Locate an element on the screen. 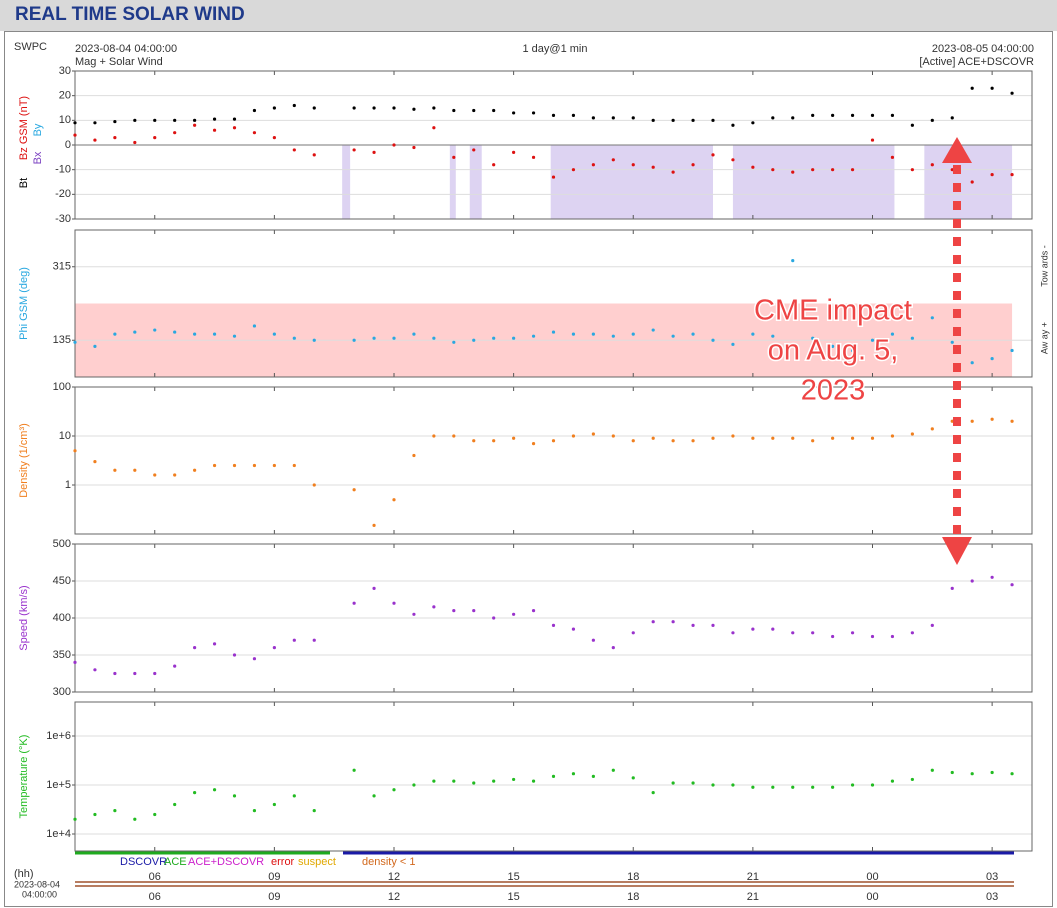 This screenshot has height=908, width=1057. annotation: on Aug. 5, is located at coordinates (833, 351).